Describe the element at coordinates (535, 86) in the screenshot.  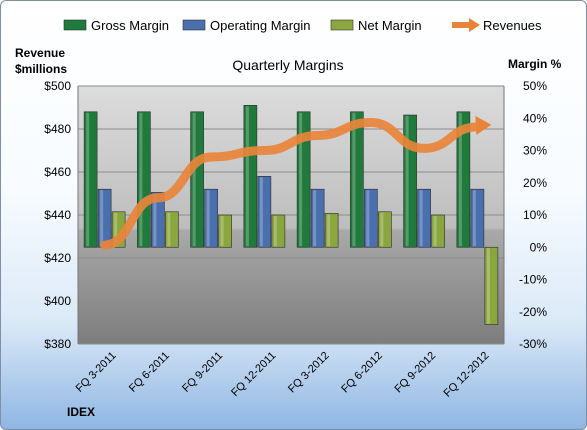
I see `right-tick-label: 50%` at that location.